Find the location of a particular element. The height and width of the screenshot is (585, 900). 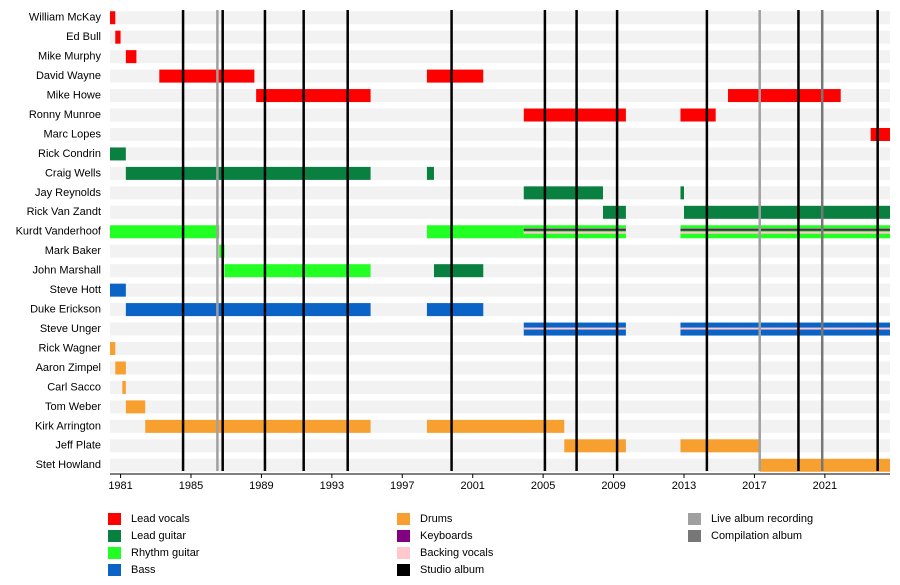

member-label: David Wayne is located at coordinates (68, 76).